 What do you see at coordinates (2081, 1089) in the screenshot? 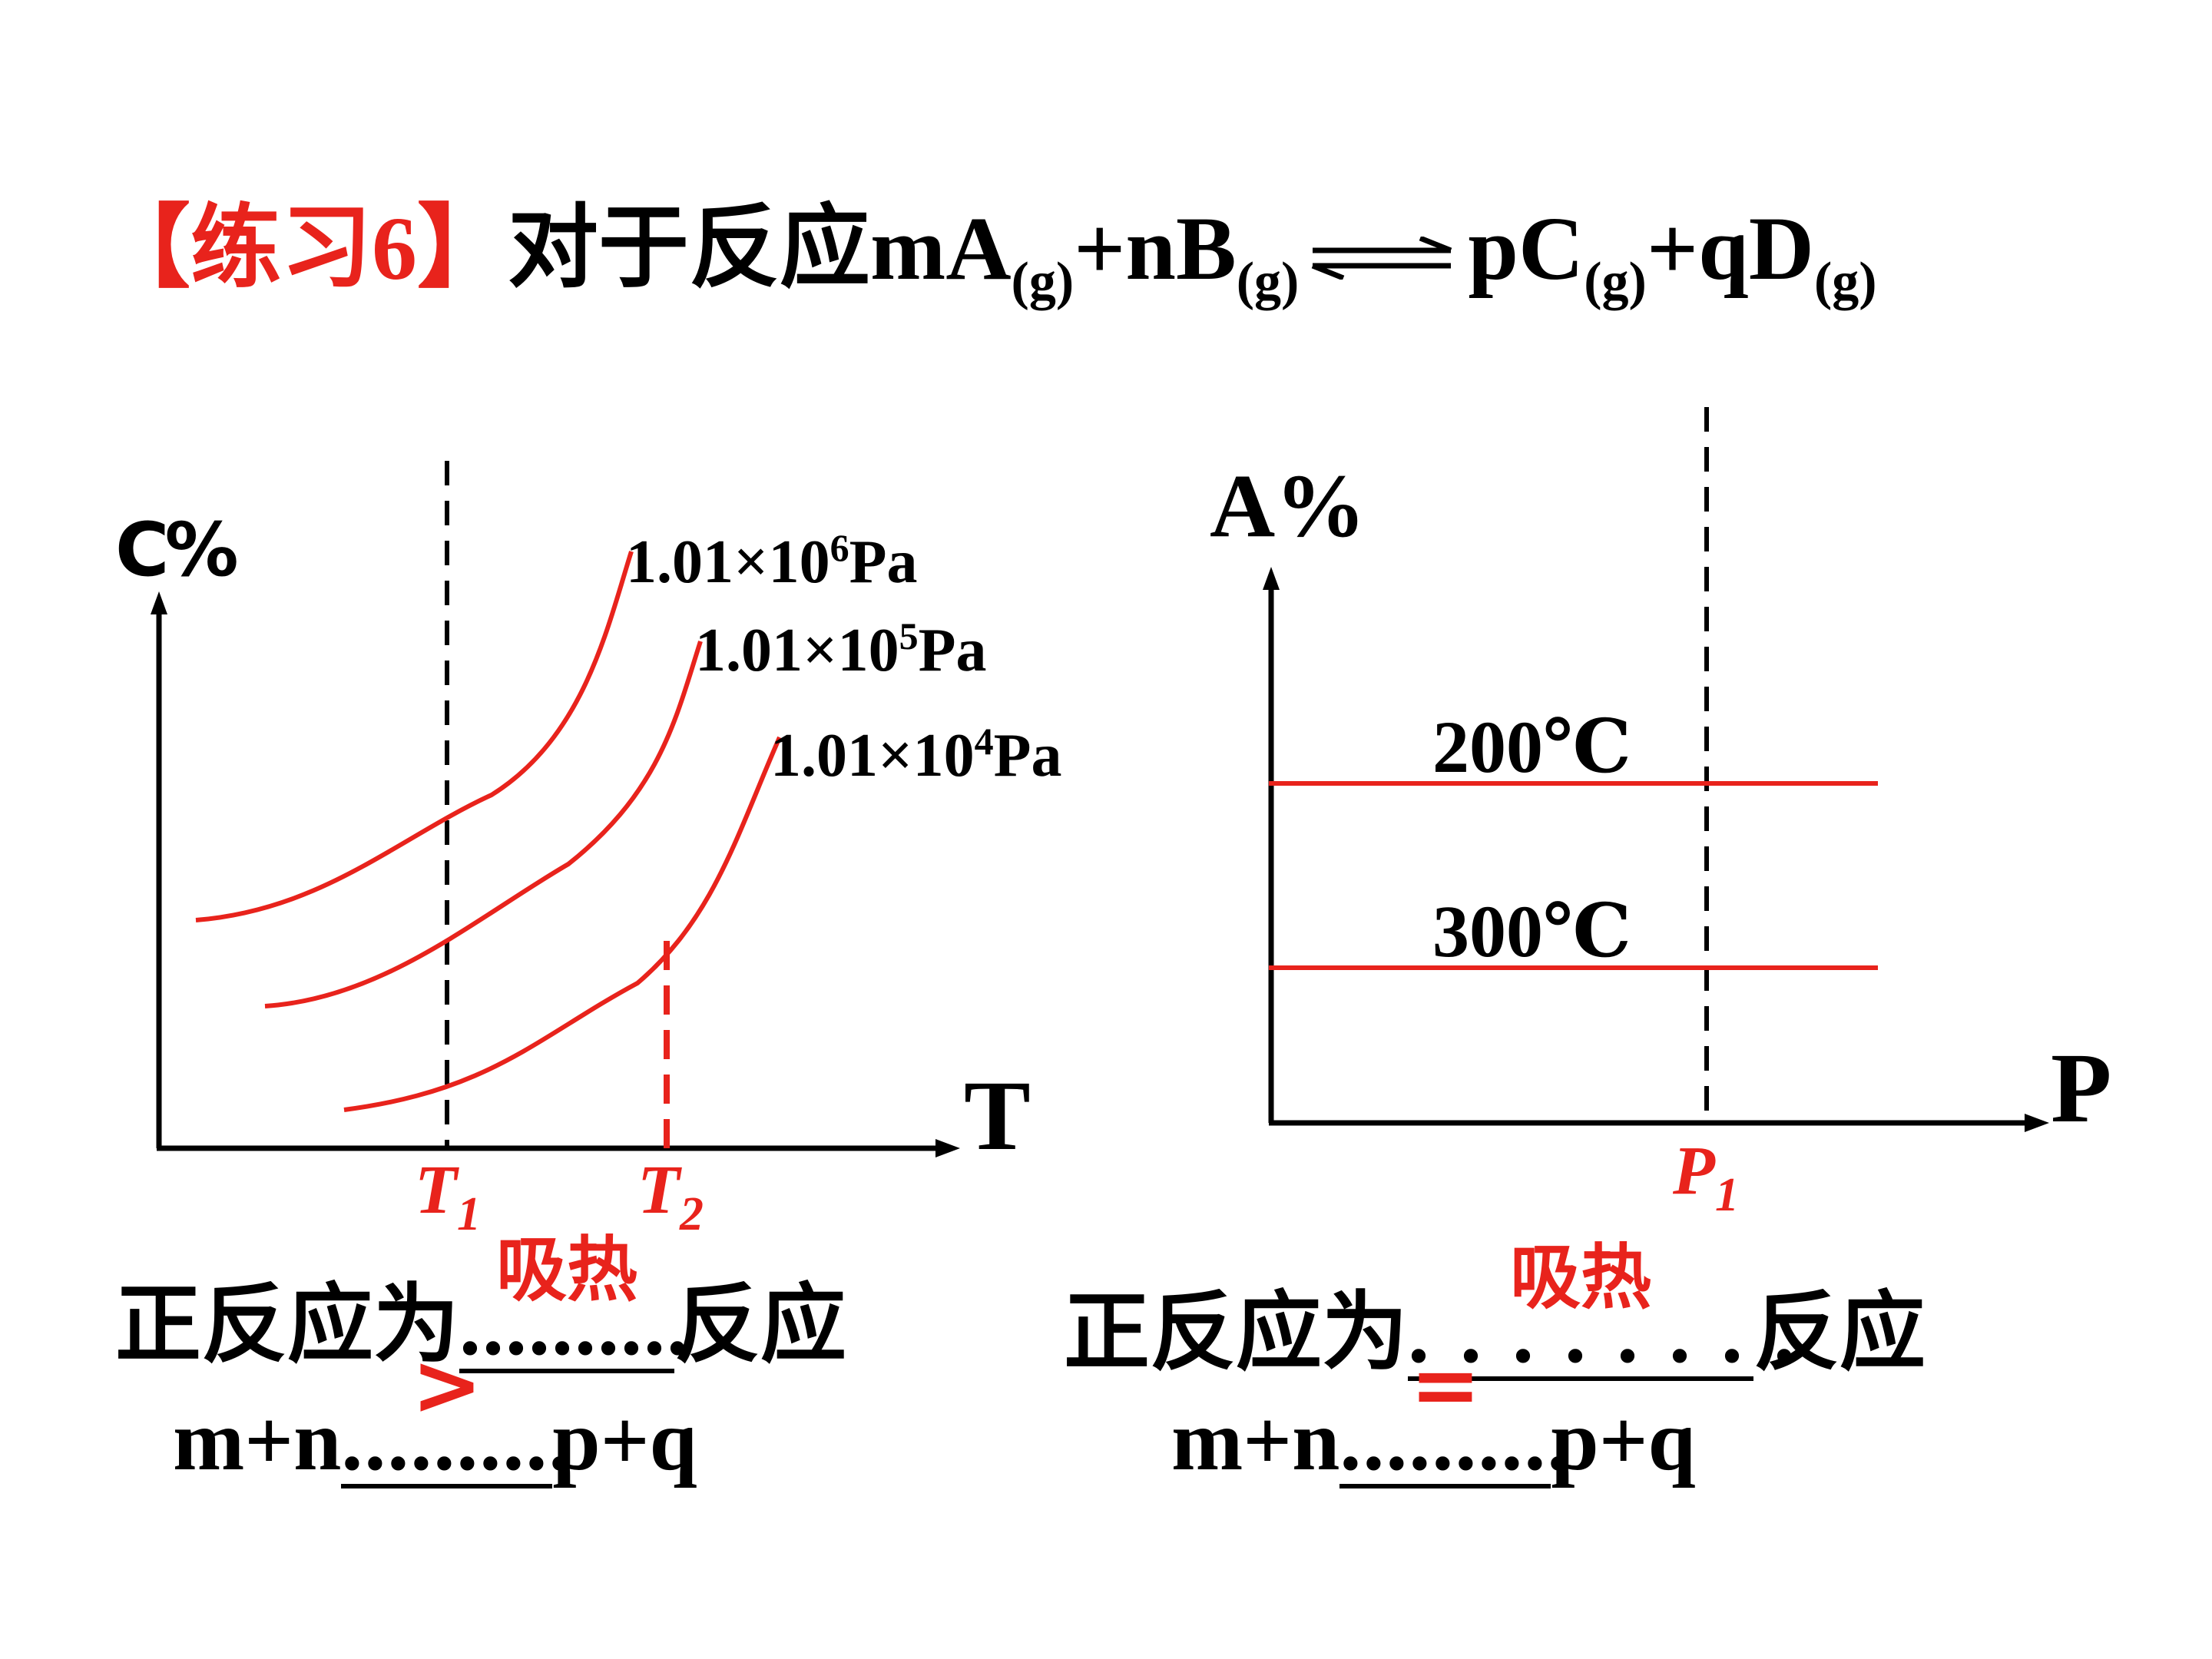
I see `right-x-axis-label: P` at bounding box center [2081, 1089].